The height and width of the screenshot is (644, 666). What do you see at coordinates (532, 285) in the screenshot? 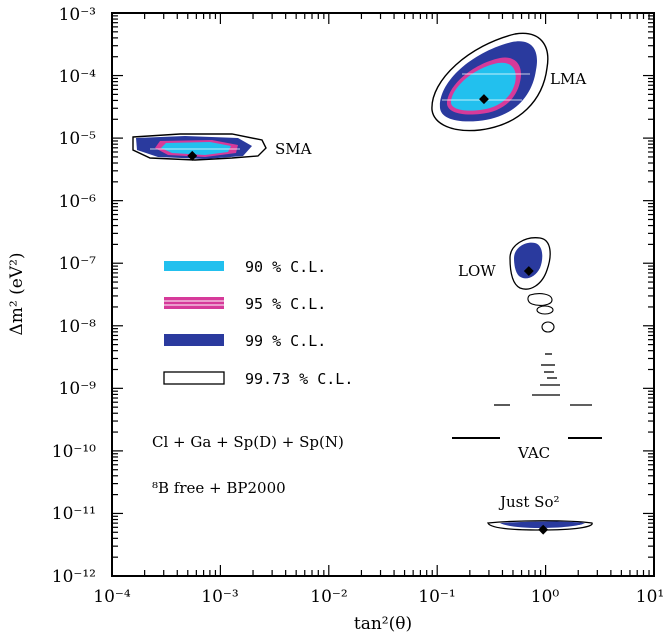
I see `low-region` at bounding box center [532, 285].